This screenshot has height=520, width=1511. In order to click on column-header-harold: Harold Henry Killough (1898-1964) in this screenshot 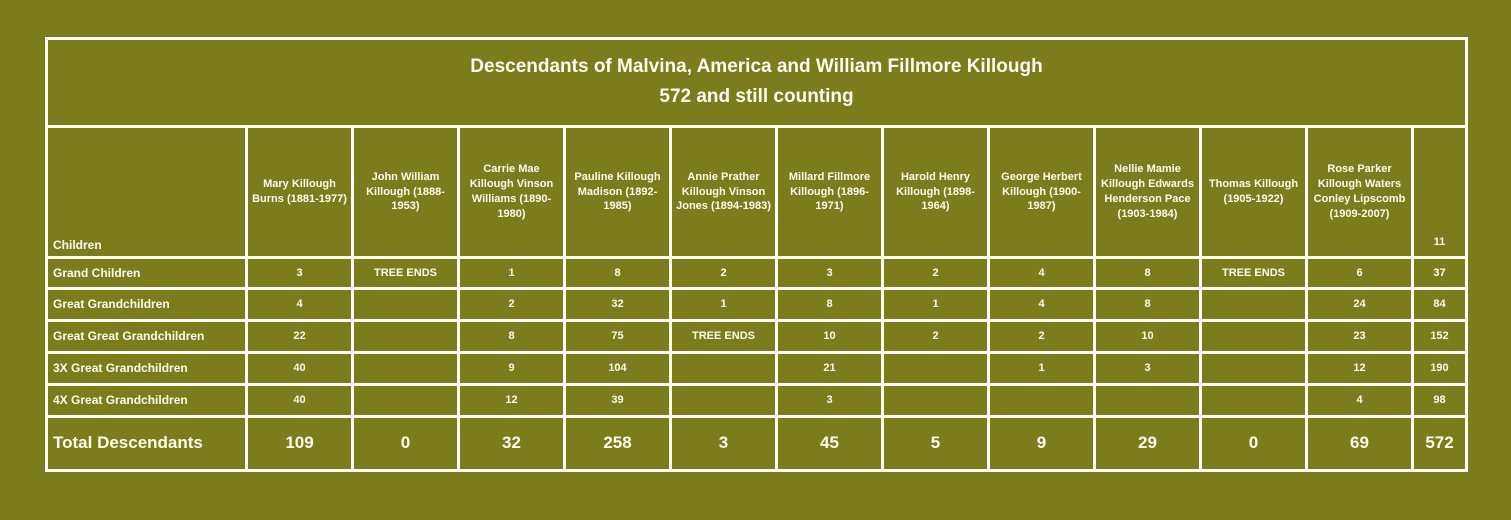, I will do `click(935, 192)`.